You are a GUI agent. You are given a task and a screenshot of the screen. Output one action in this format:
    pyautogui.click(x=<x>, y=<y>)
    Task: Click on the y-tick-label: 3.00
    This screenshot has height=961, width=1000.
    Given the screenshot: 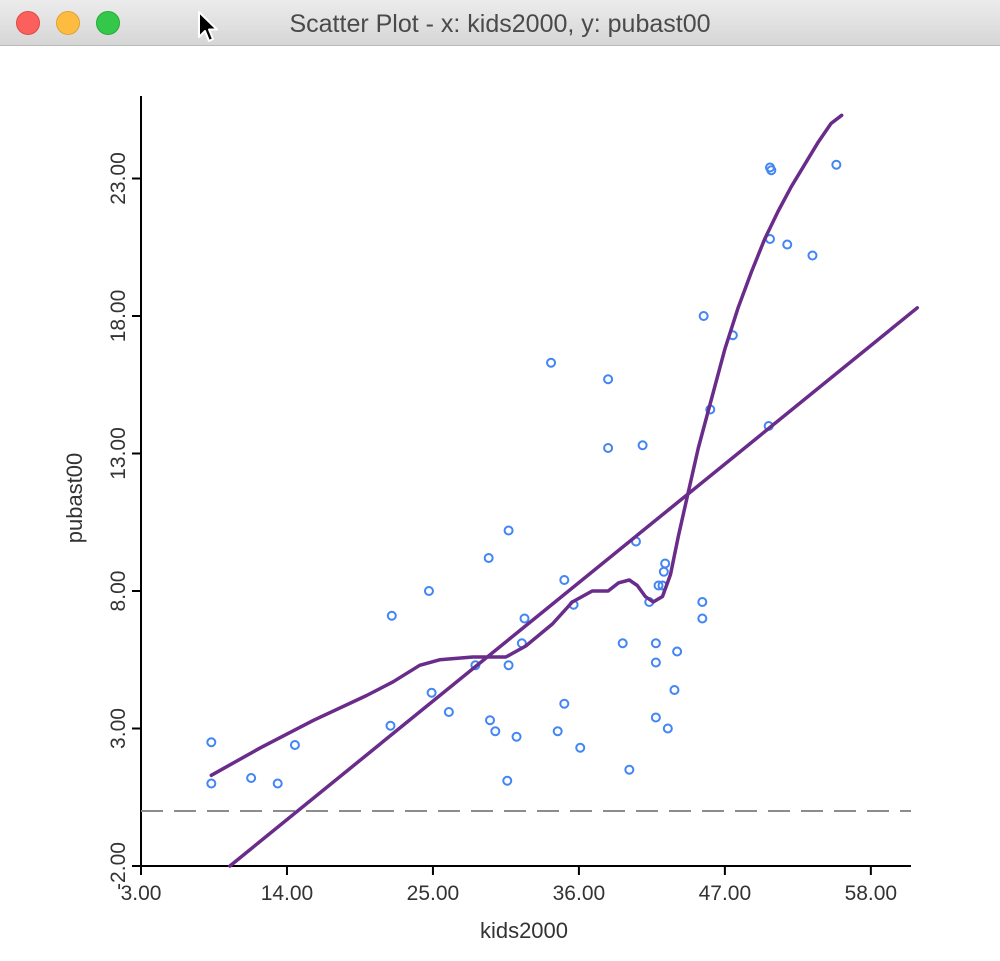 What is the action you would take?
    pyautogui.click(x=118, y=728)
    